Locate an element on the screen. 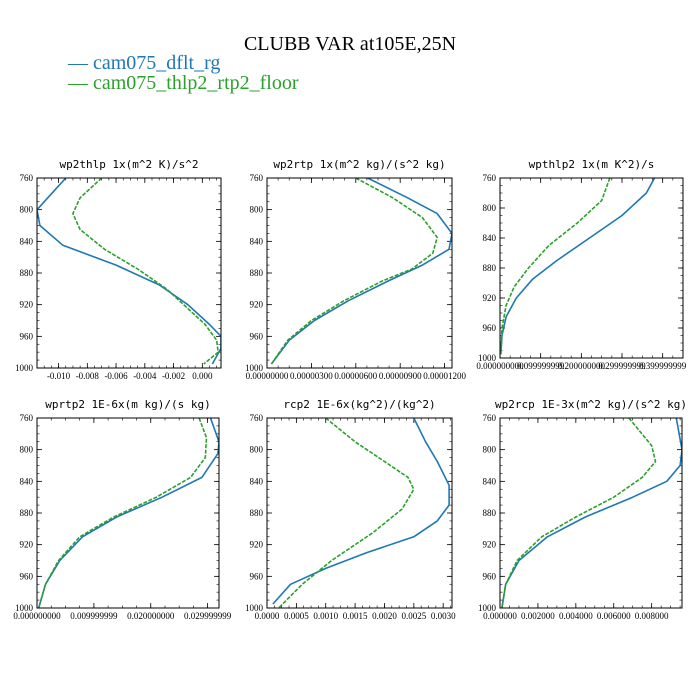 This screenshot has width=700, height=700. x-tick-label: 0.299999999 is located at coordinates (622, 366).